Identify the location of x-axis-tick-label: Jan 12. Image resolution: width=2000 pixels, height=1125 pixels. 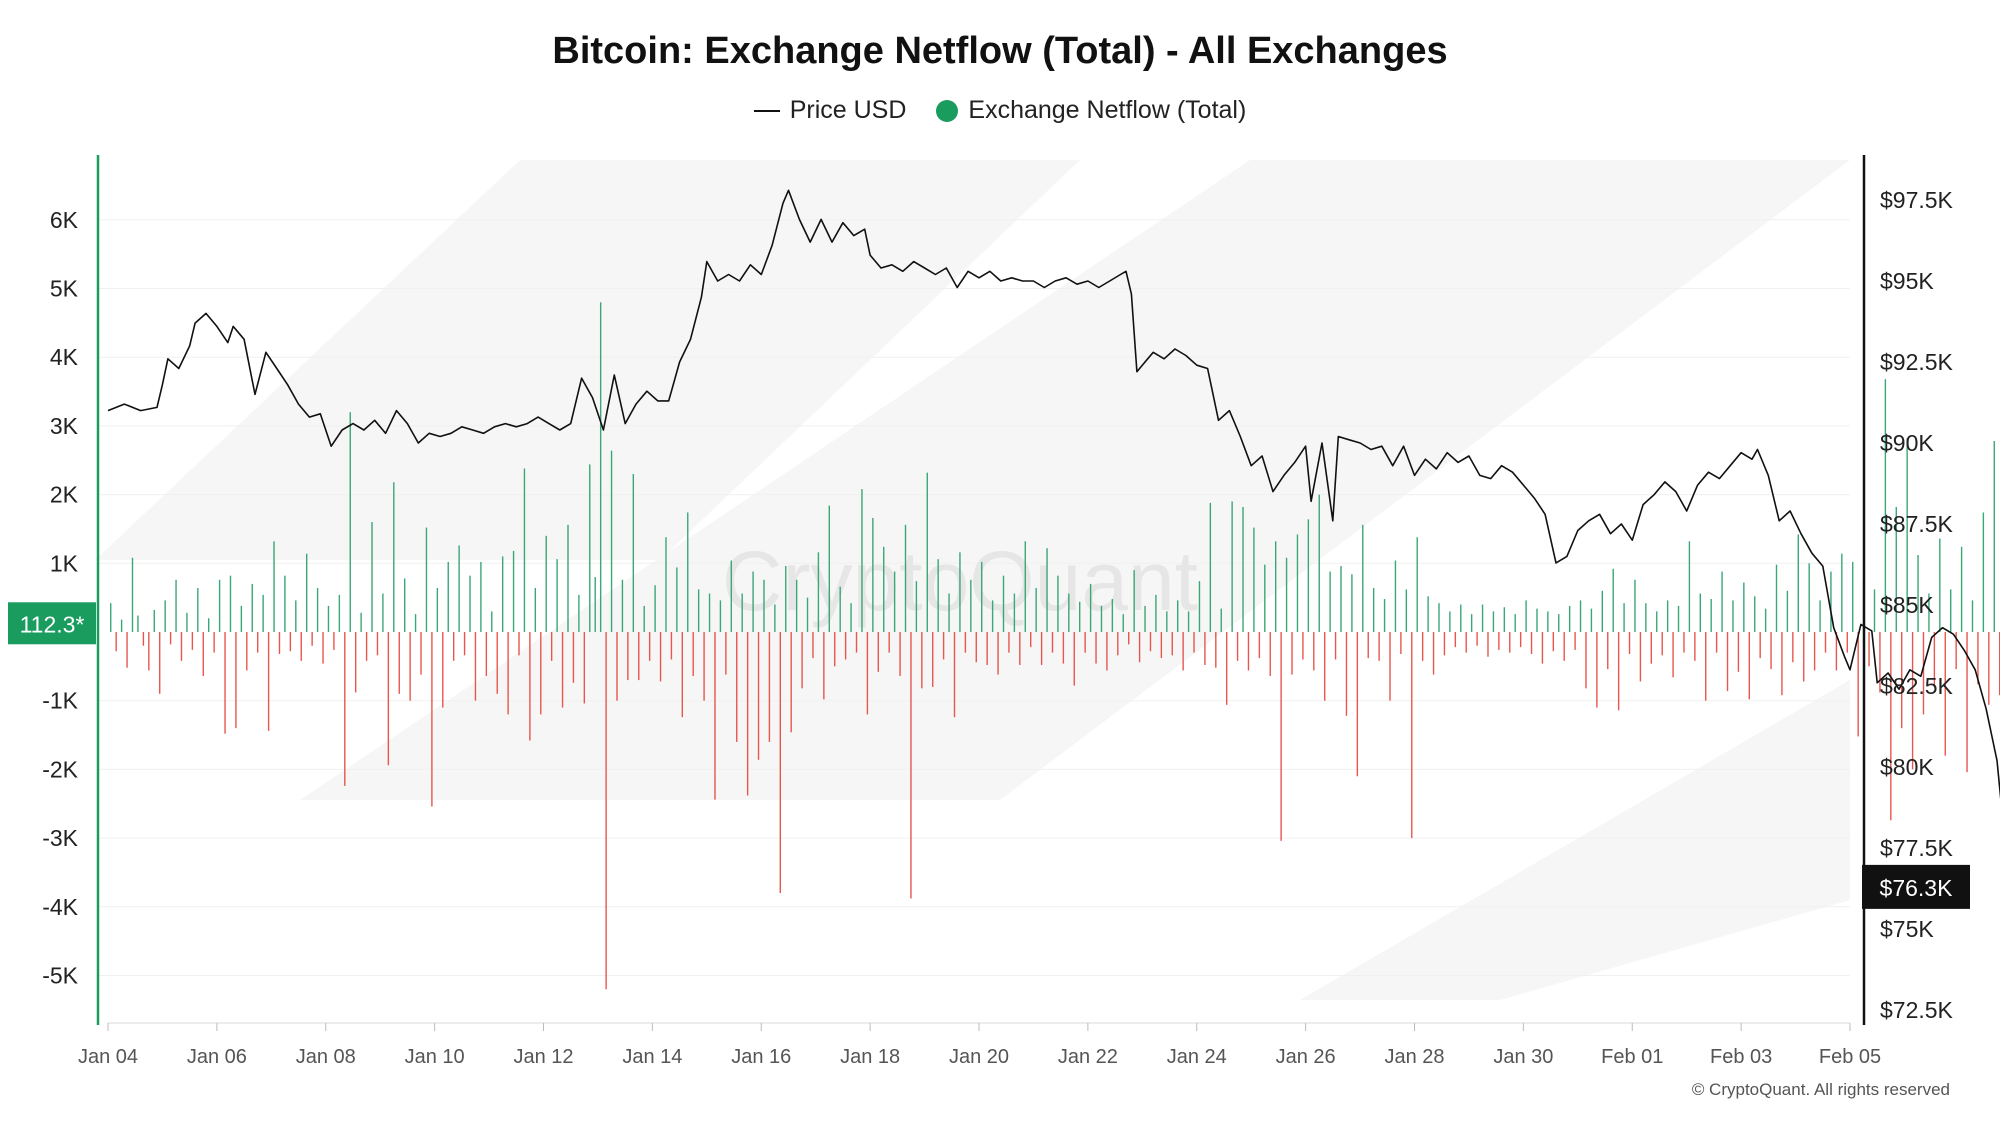
(543, 1057).